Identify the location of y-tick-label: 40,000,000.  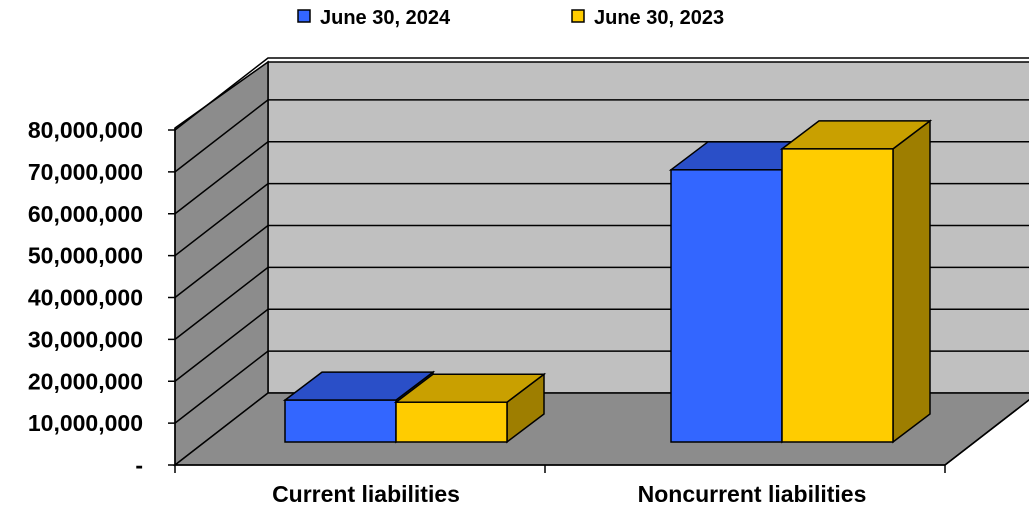
(85, 298).